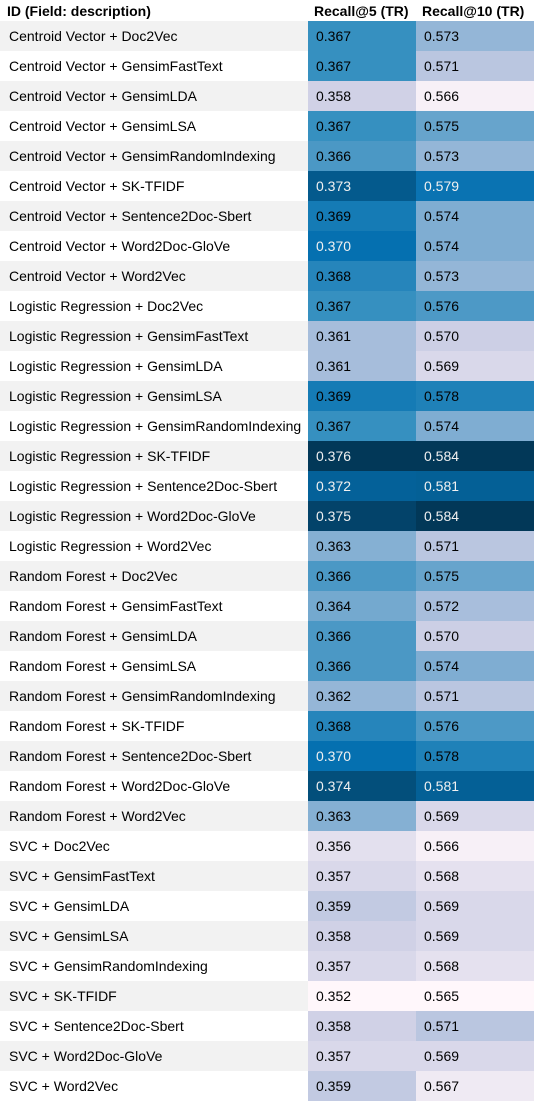 The image size is (534, 1103). What do you see at coordinates (154, 906) in the screenshot?
I see `row-id-cell: SVC + GensimLDA` at bounding box center [154, 906].